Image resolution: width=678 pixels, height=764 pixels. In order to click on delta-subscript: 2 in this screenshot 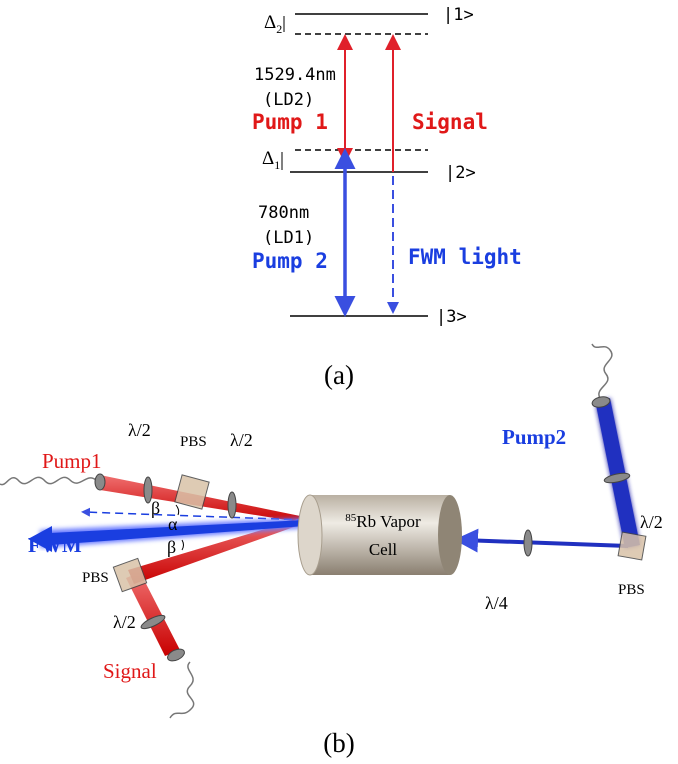, I will do `click(279, 29)`.